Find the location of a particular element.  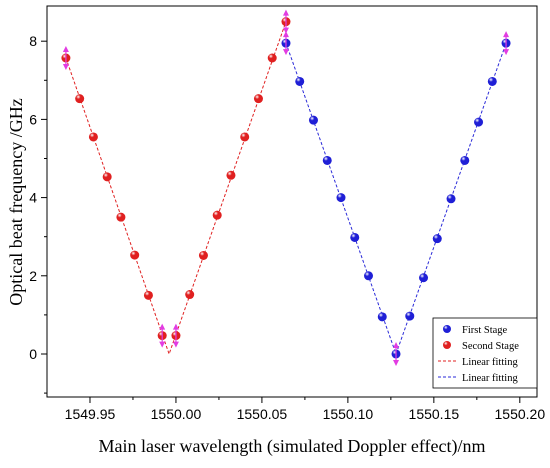

y-tick-label: 0 is located at coordinates (33, 354).